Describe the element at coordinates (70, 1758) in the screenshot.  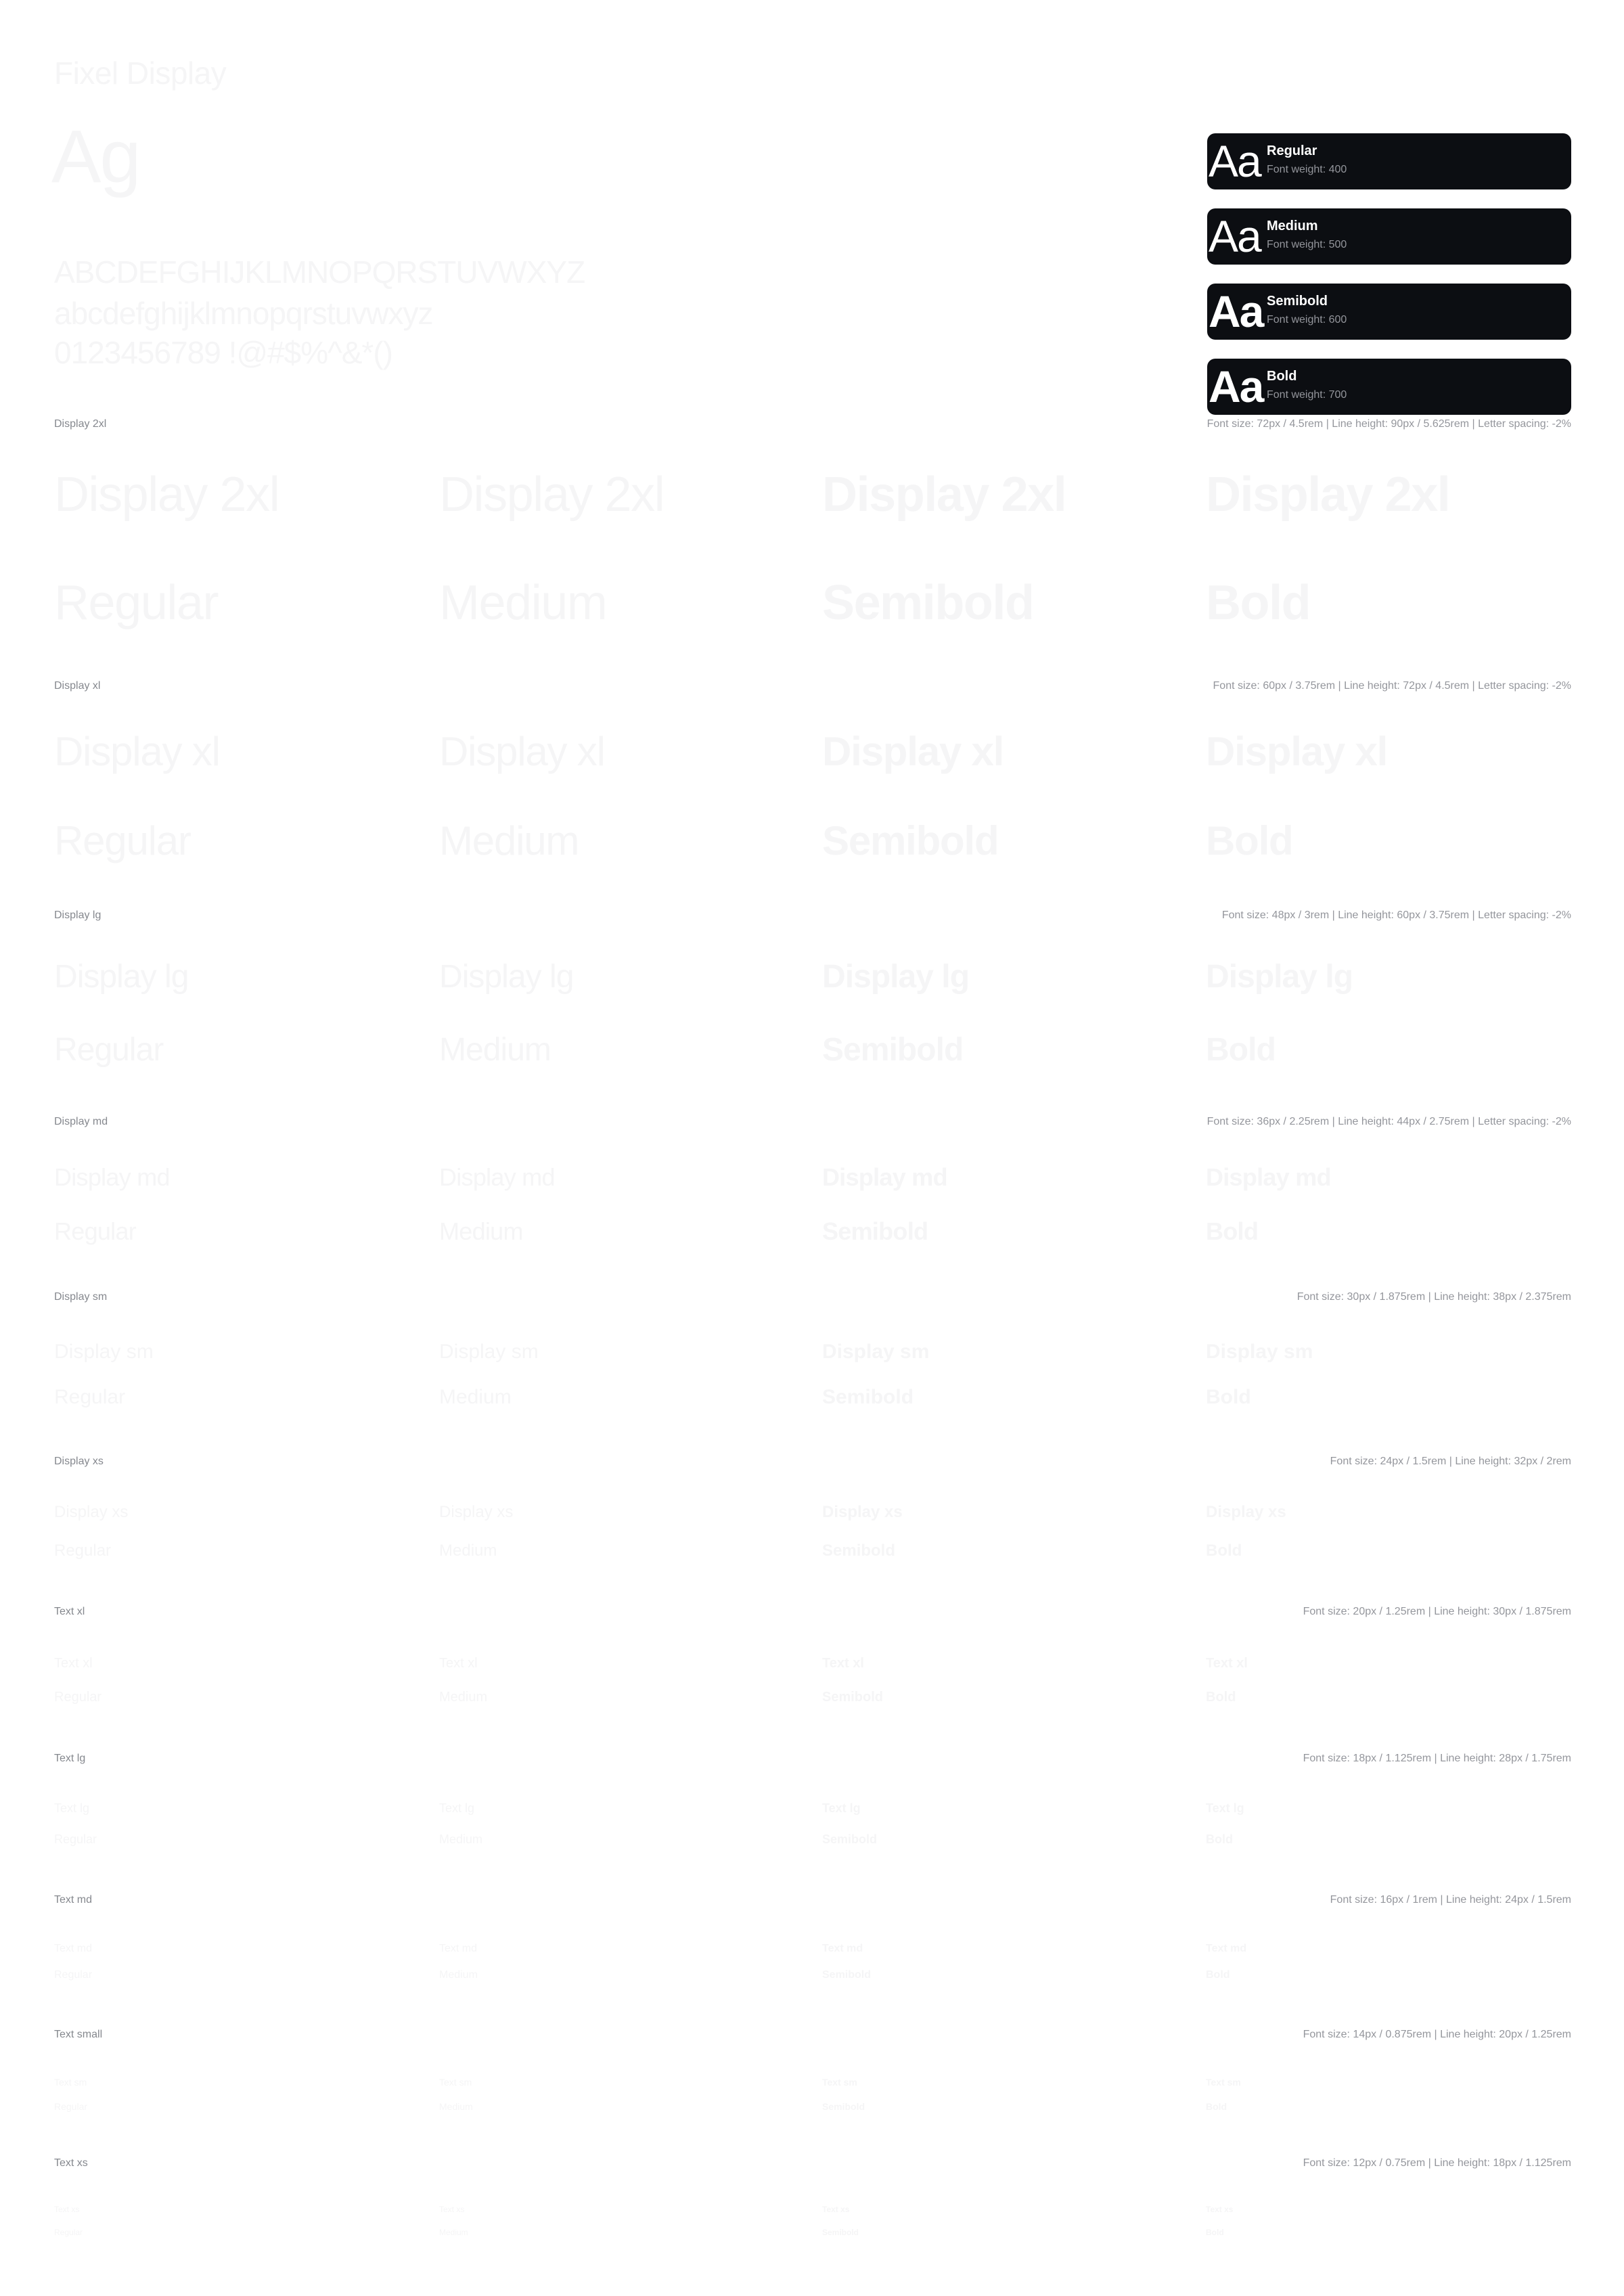
I see `section-label: Text lg` at that location.